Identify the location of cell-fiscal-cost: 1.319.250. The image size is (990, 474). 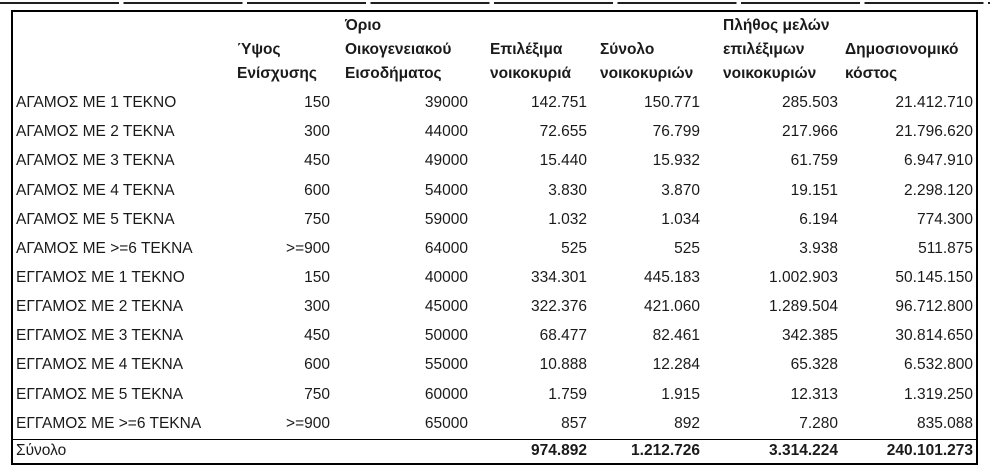
(938, 394).